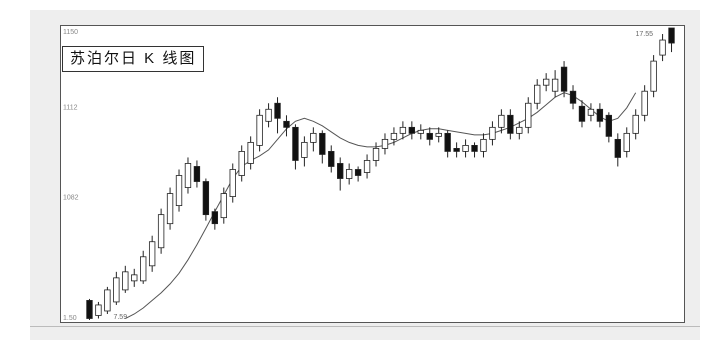 The height and width of the screenshot is (340, 715). Describe the element at coordinates (645, 34) in the screenshot. I see `high-price-label: 17.55` at that location.